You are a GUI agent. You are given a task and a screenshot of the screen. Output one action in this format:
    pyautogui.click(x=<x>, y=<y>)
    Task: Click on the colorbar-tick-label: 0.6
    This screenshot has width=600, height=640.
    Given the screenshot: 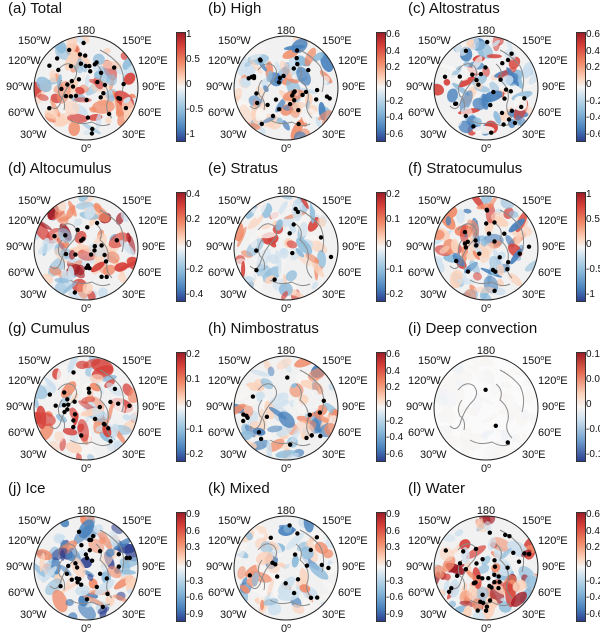 What is the action you would take?
    pyautogui.click(x=393, y=531)
    